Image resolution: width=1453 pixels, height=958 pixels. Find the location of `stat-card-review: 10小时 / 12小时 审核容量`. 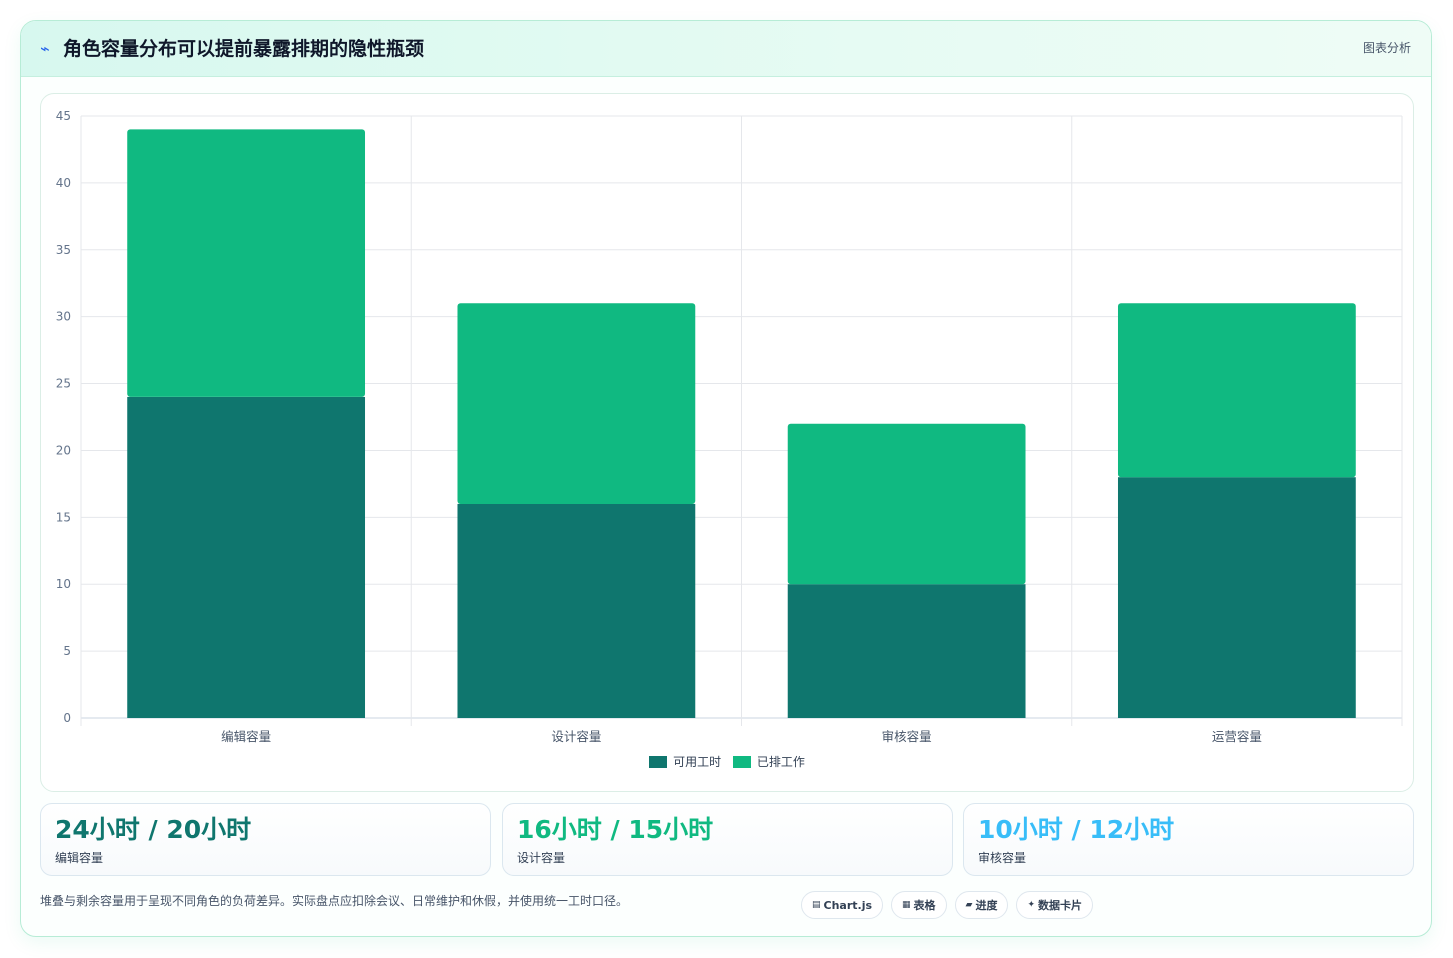

stat-card-review: 10小时 / 12小时 审核容量 is located at coordinates (1188, 839).